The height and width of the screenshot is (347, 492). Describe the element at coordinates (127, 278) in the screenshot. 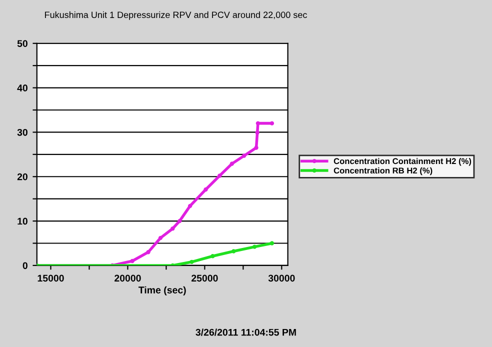

I see `x-tick-label: 20000` at that location.